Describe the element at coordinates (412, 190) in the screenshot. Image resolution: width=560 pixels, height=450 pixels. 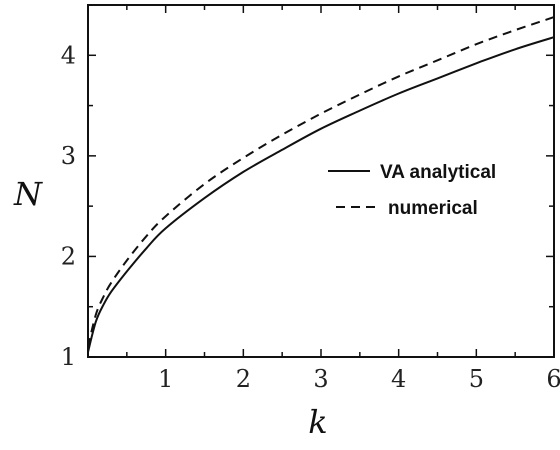
I see `legend: VA analytical numerical` at that location.